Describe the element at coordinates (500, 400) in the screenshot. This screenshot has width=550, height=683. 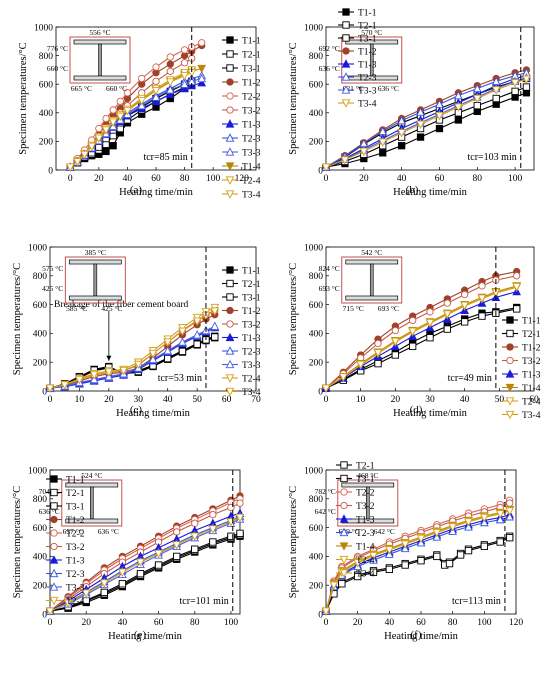
I see `x-tick-label: 50` at that location.